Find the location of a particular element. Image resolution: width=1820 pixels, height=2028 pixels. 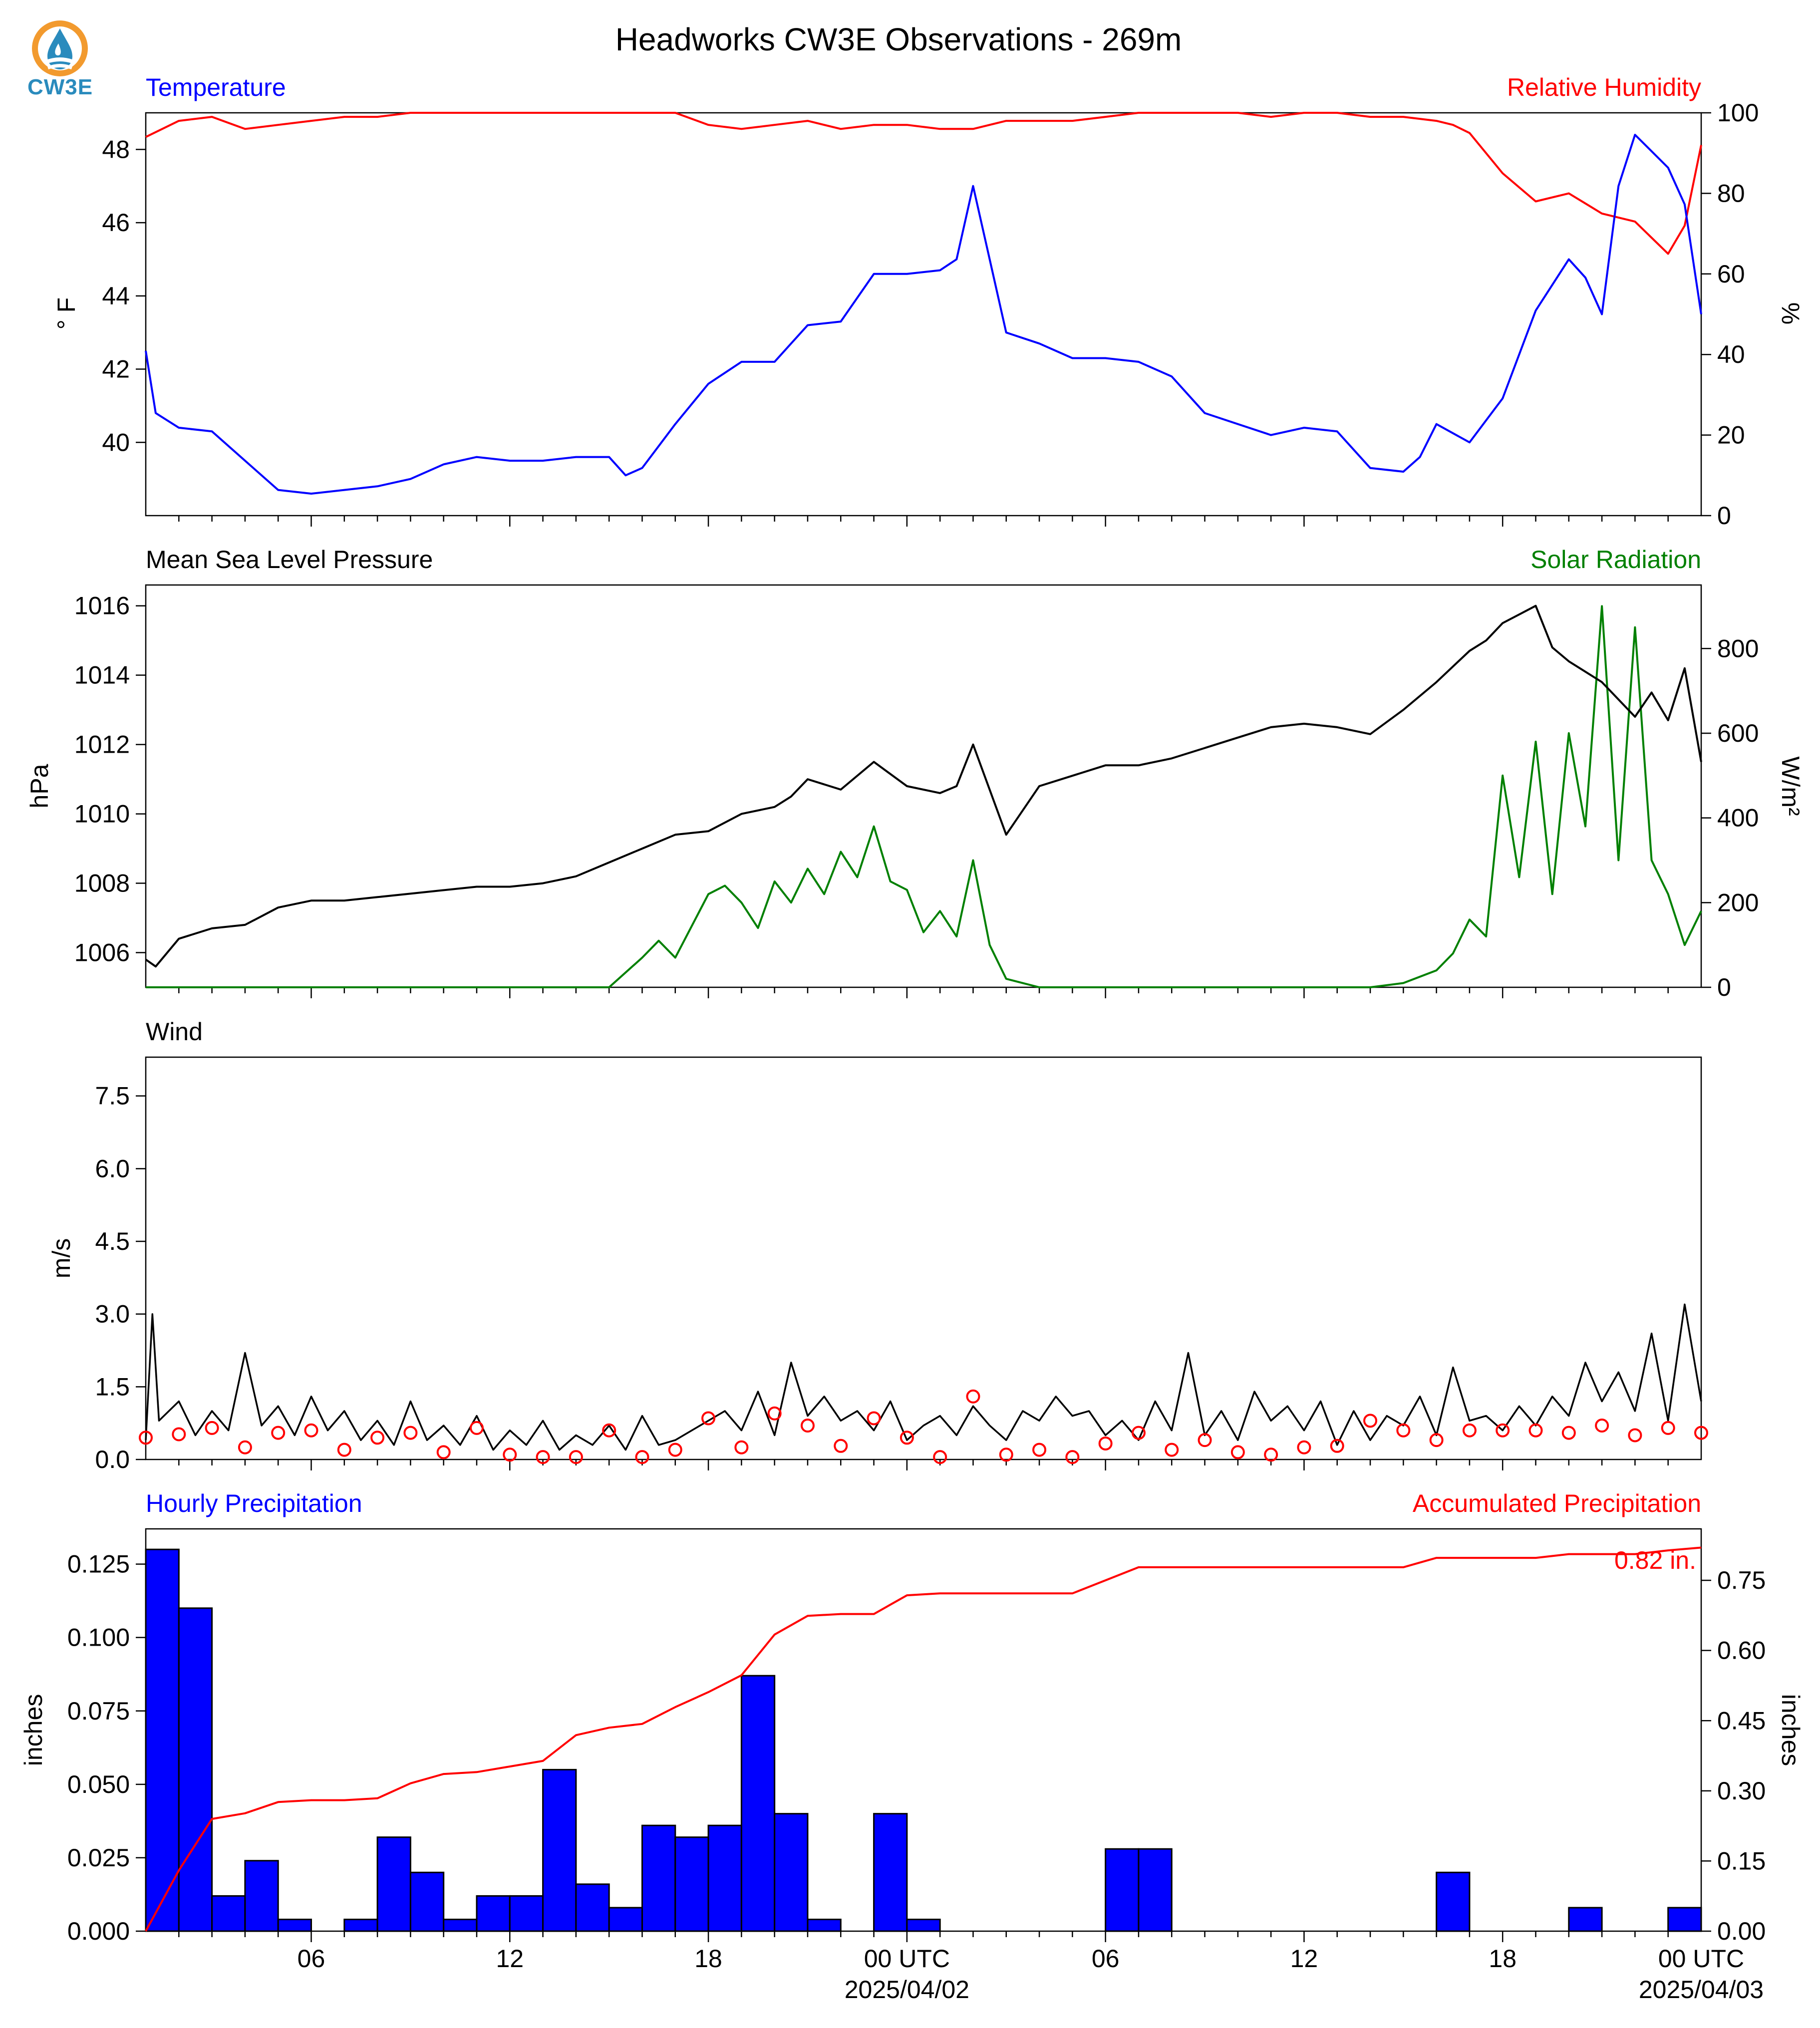

hourly-precip-title: Hourly Precipitation is located at coordinates (254, 1503).